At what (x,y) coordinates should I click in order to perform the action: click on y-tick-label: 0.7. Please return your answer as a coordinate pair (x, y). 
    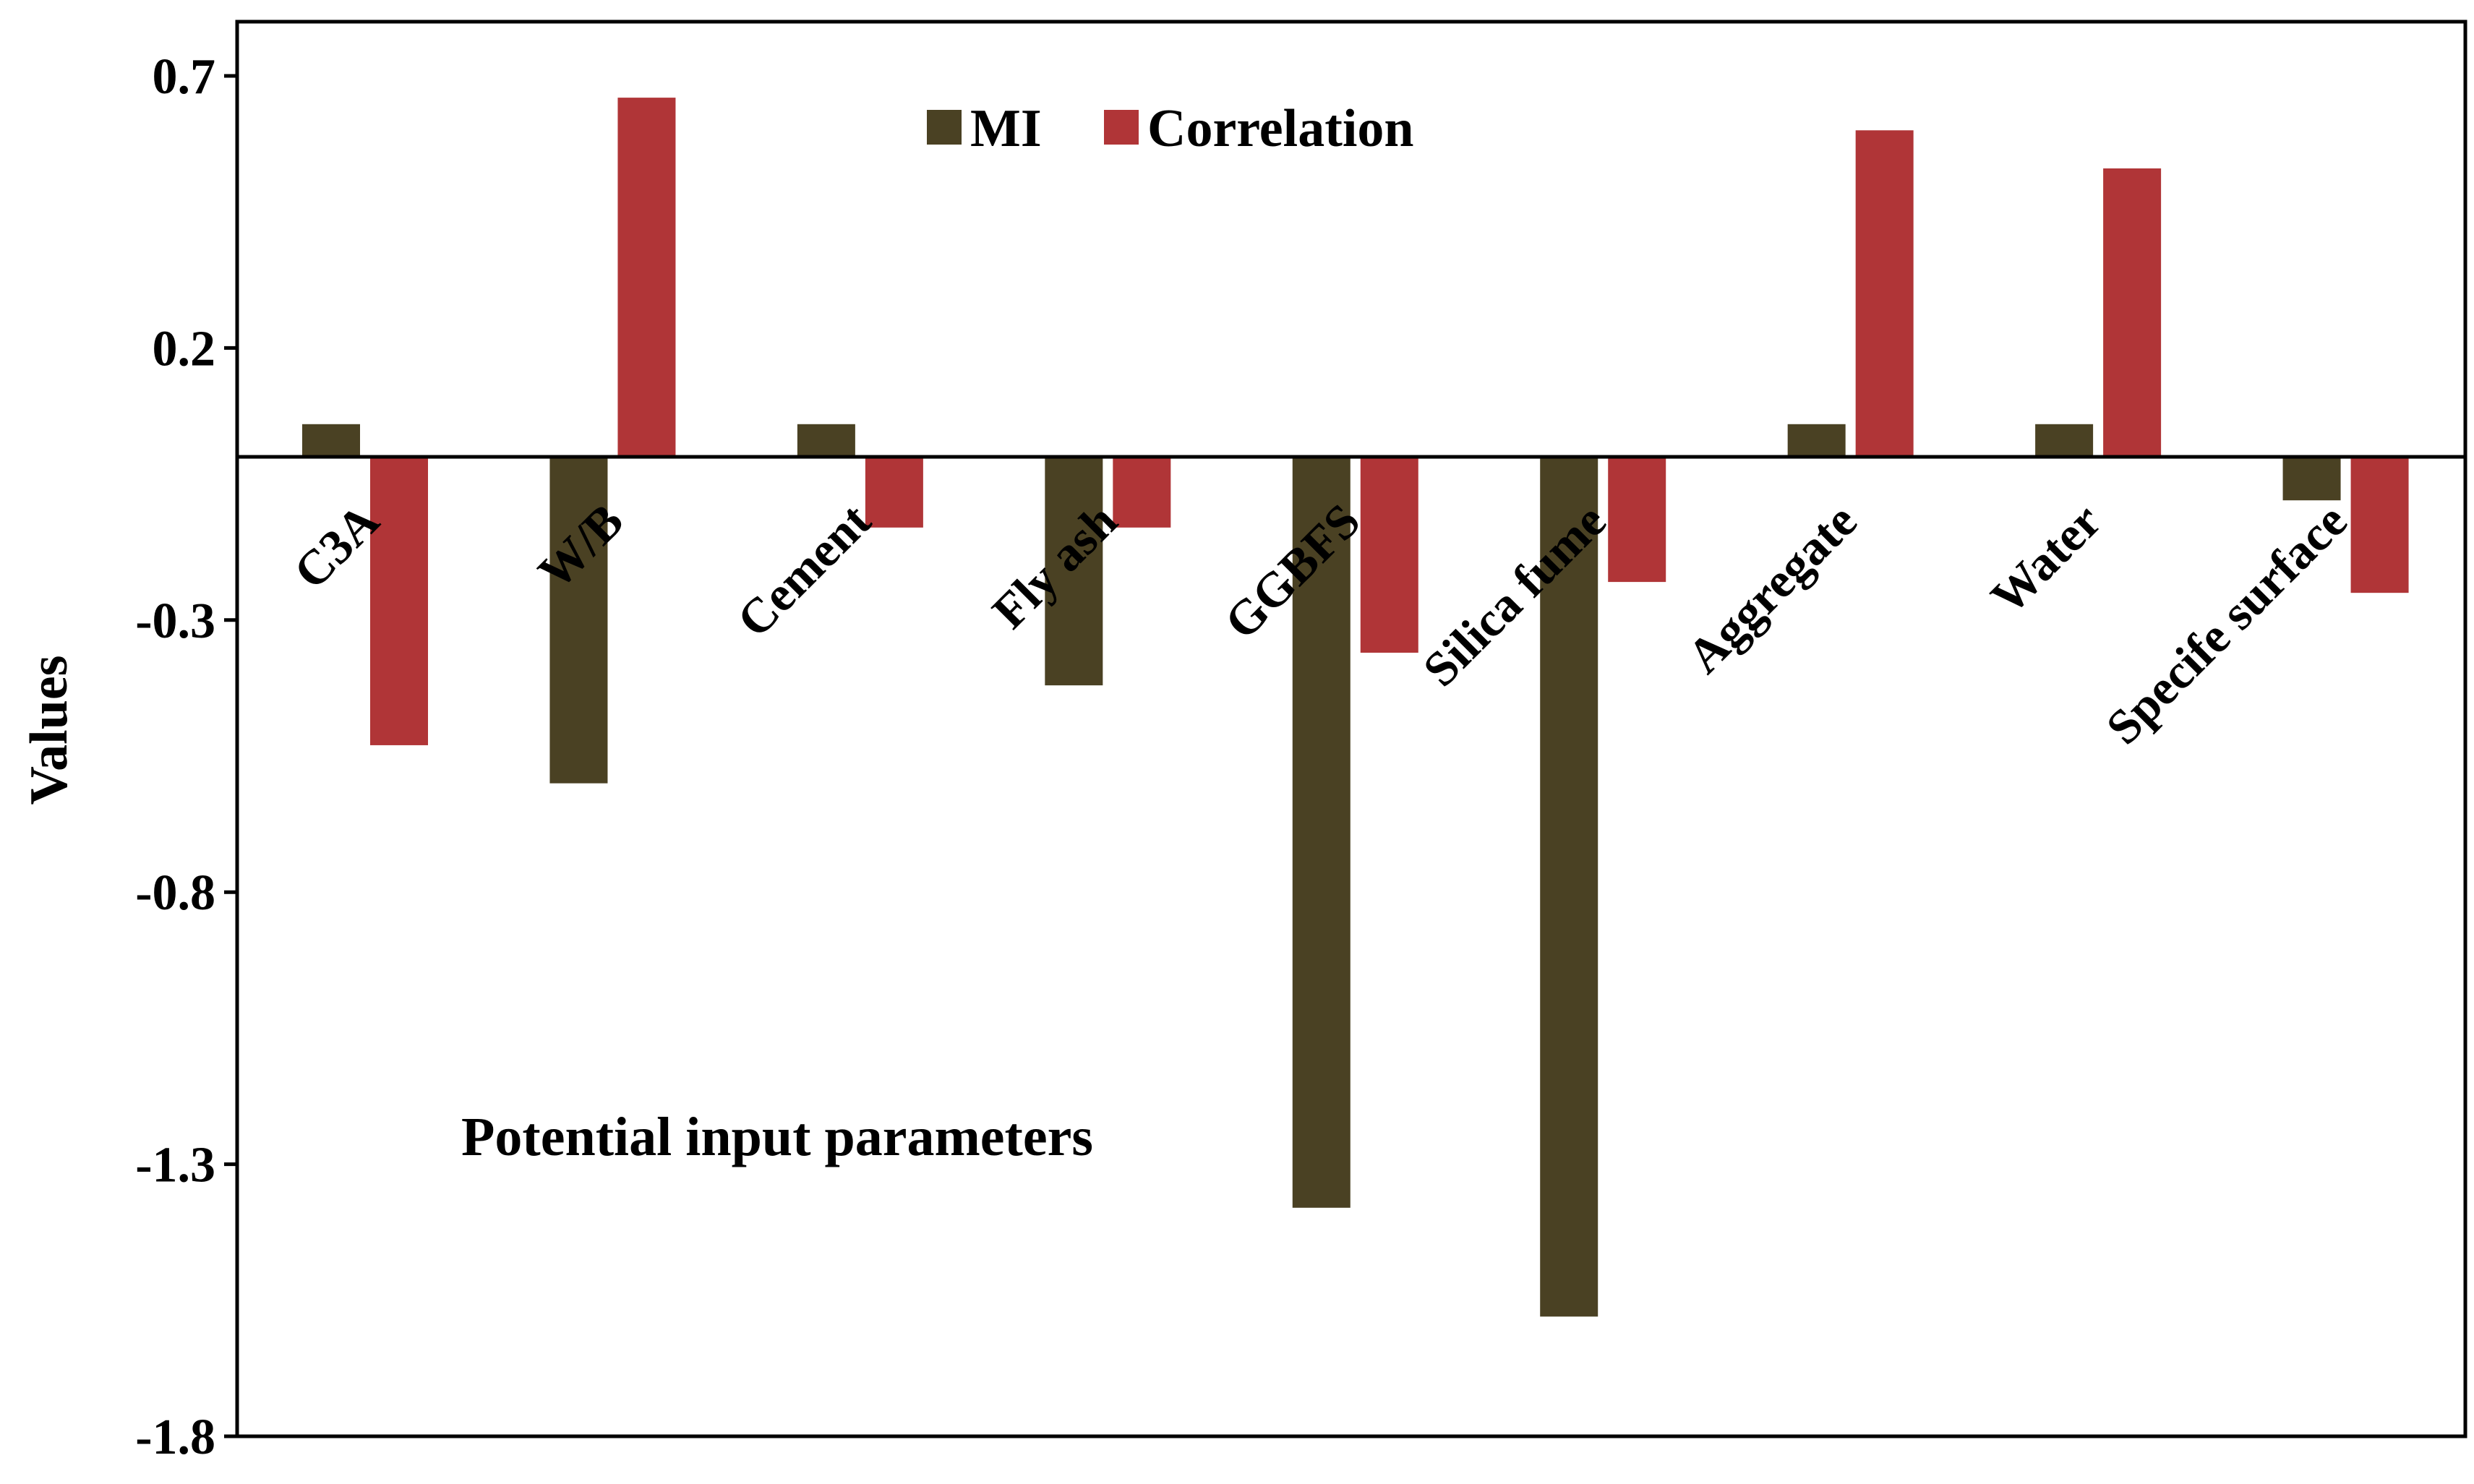
    Looking at the image, I should click on (184, 77).